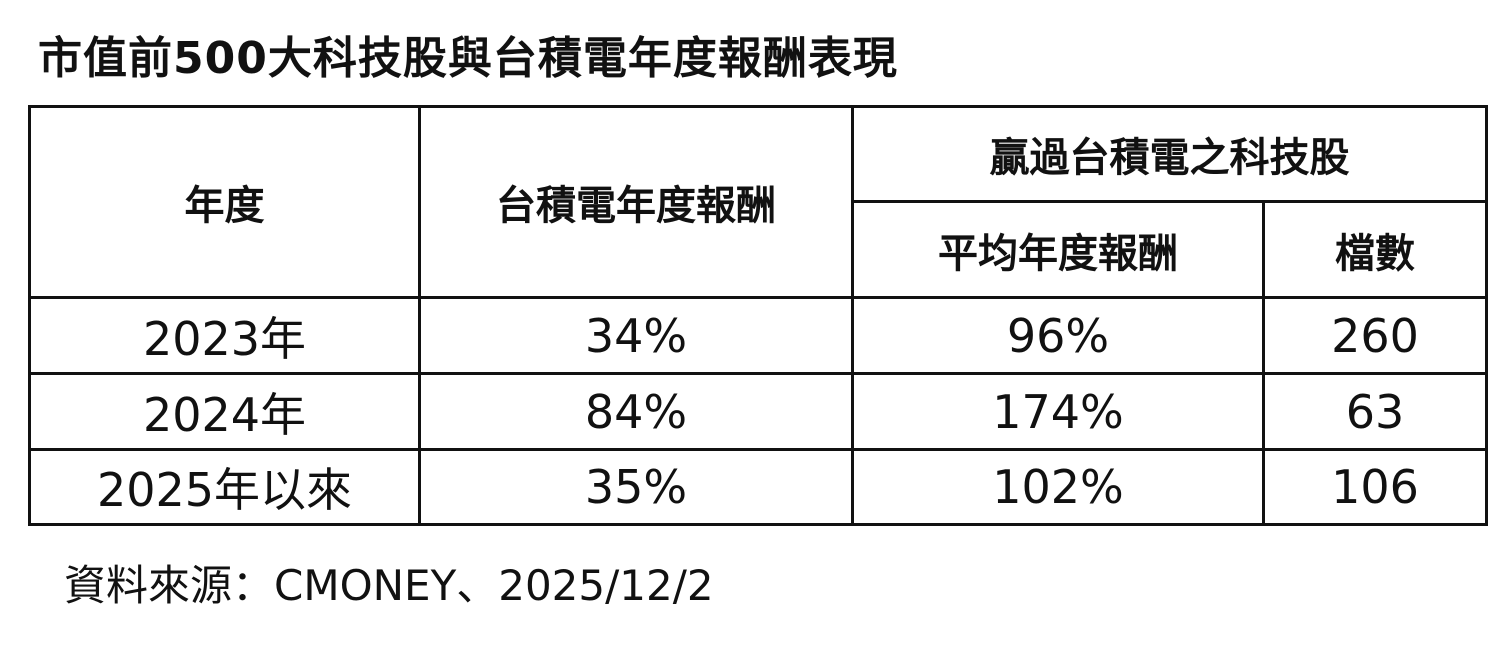  I want to click on header-tsmc-return: 台積電年度報酬, so click(636, 202).